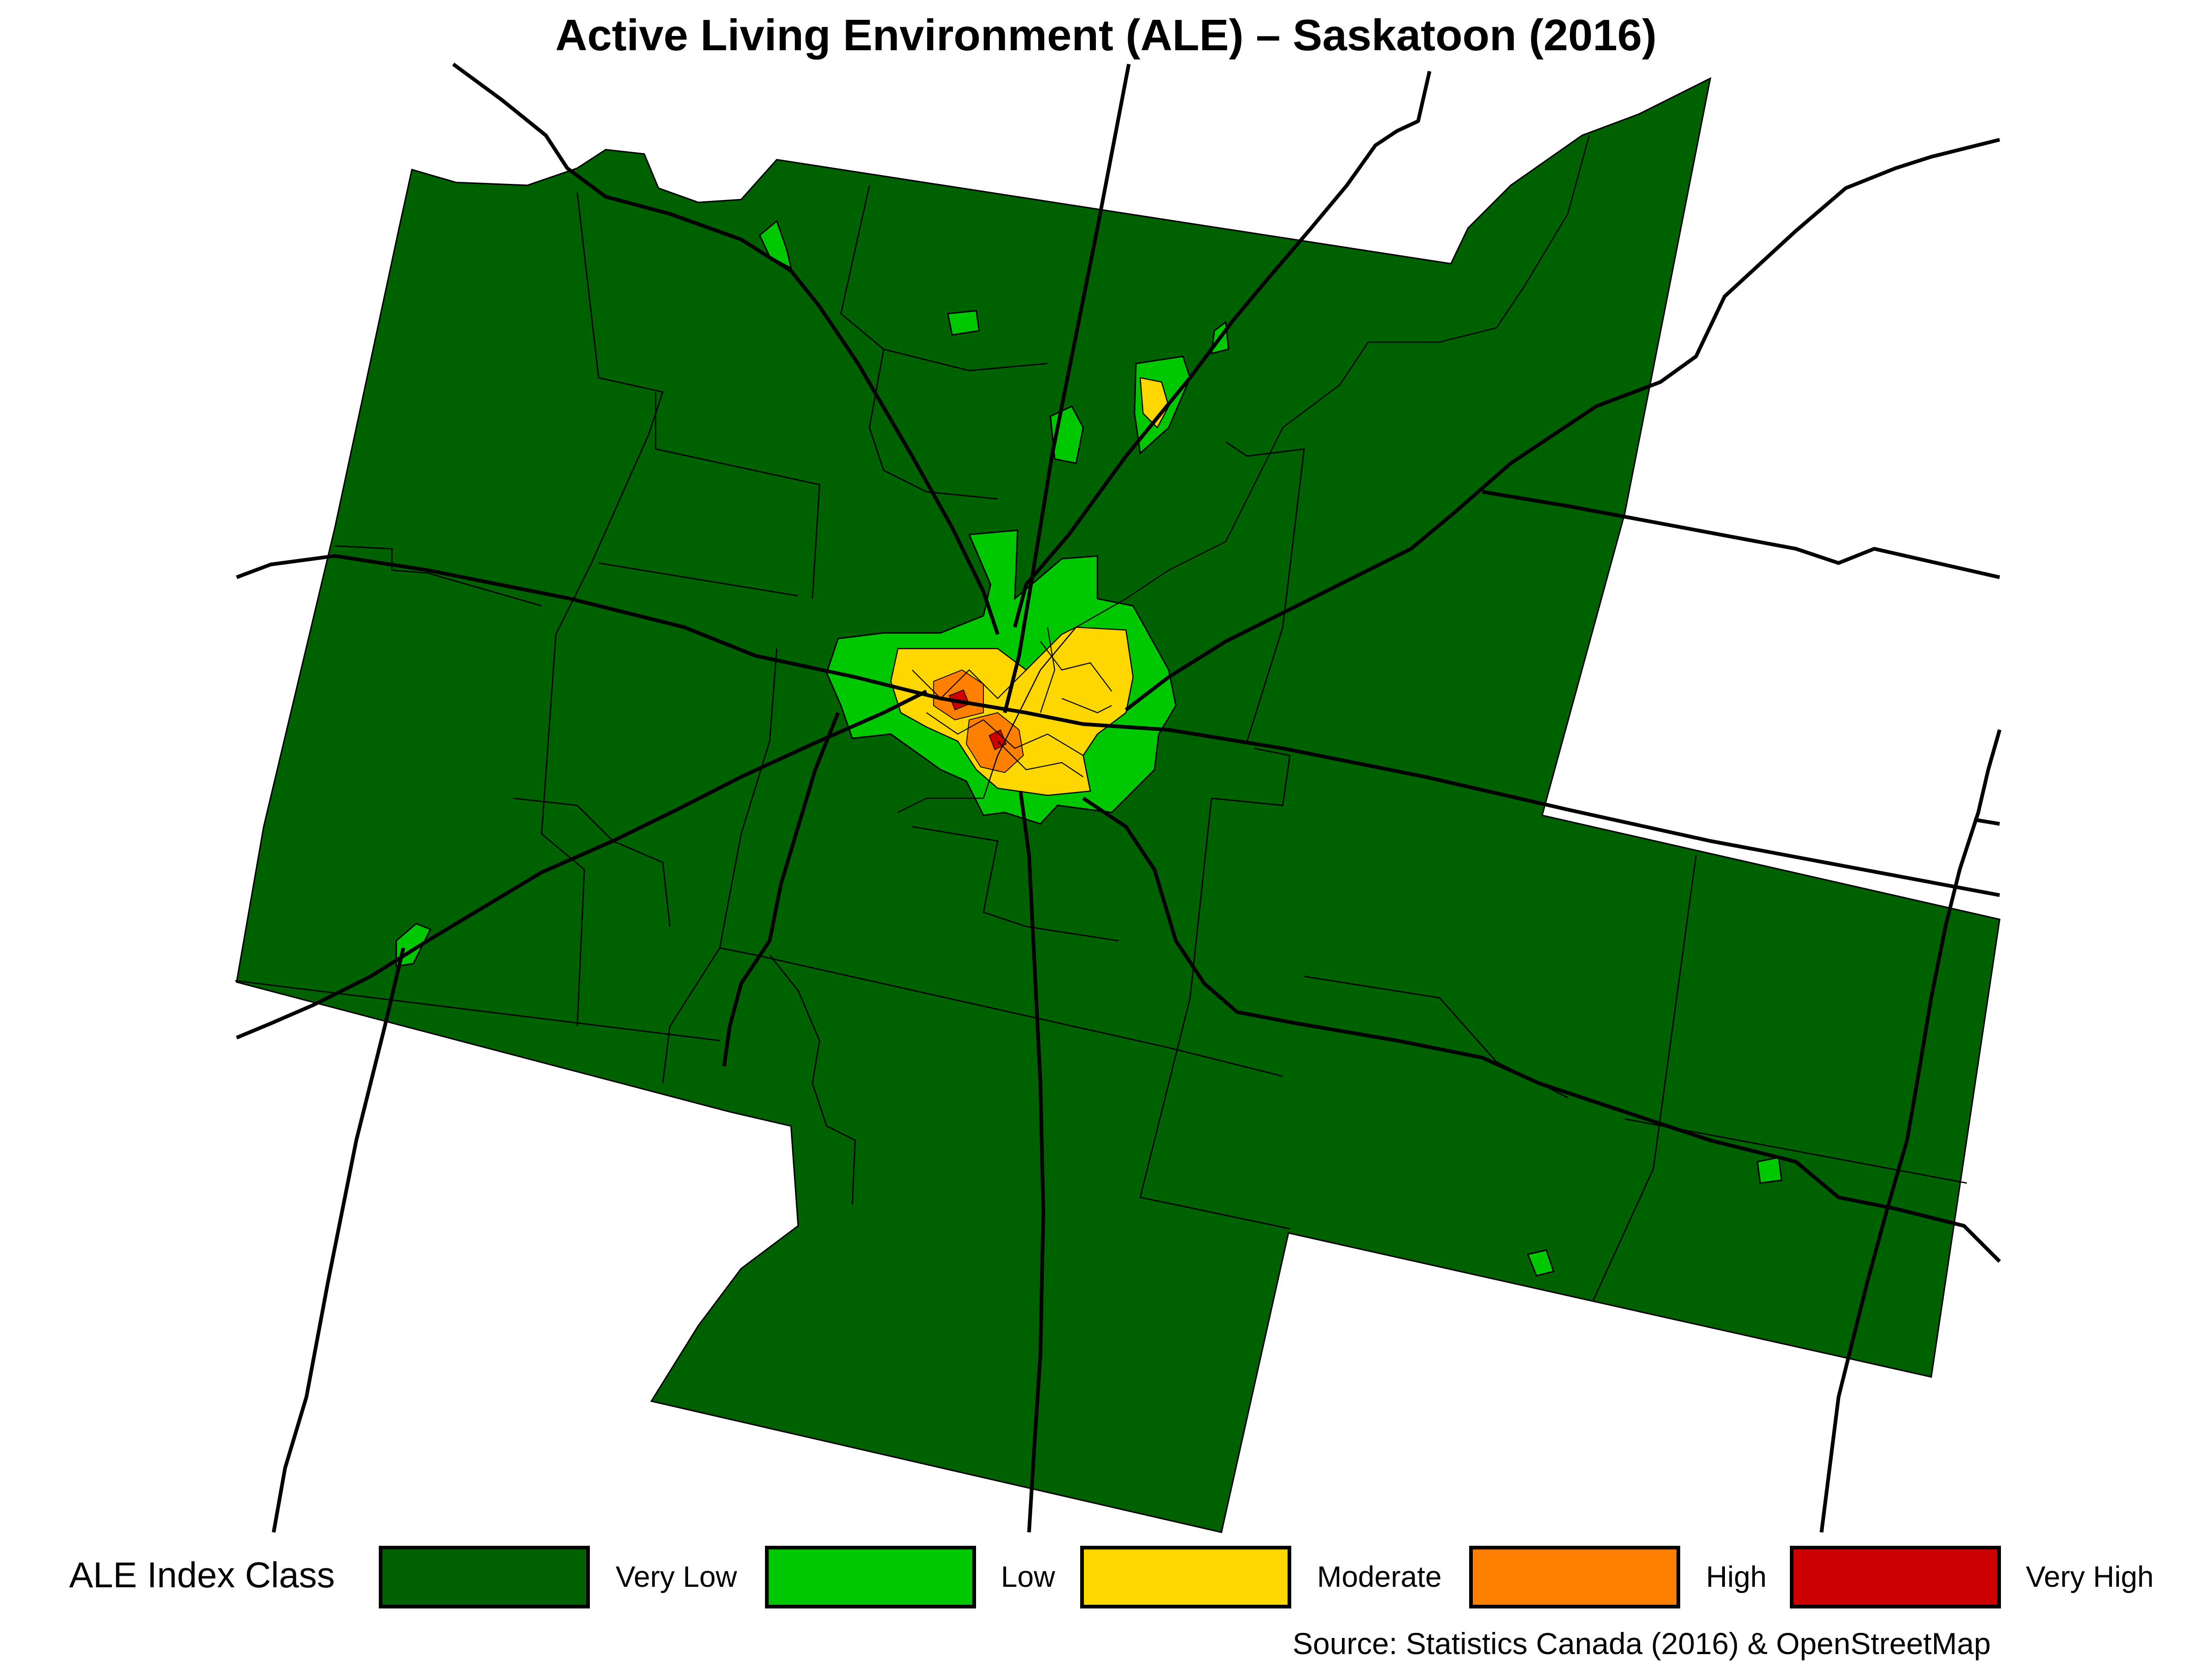  I want to click on legend-label-very-high: Very High, so click(2090, 1577).